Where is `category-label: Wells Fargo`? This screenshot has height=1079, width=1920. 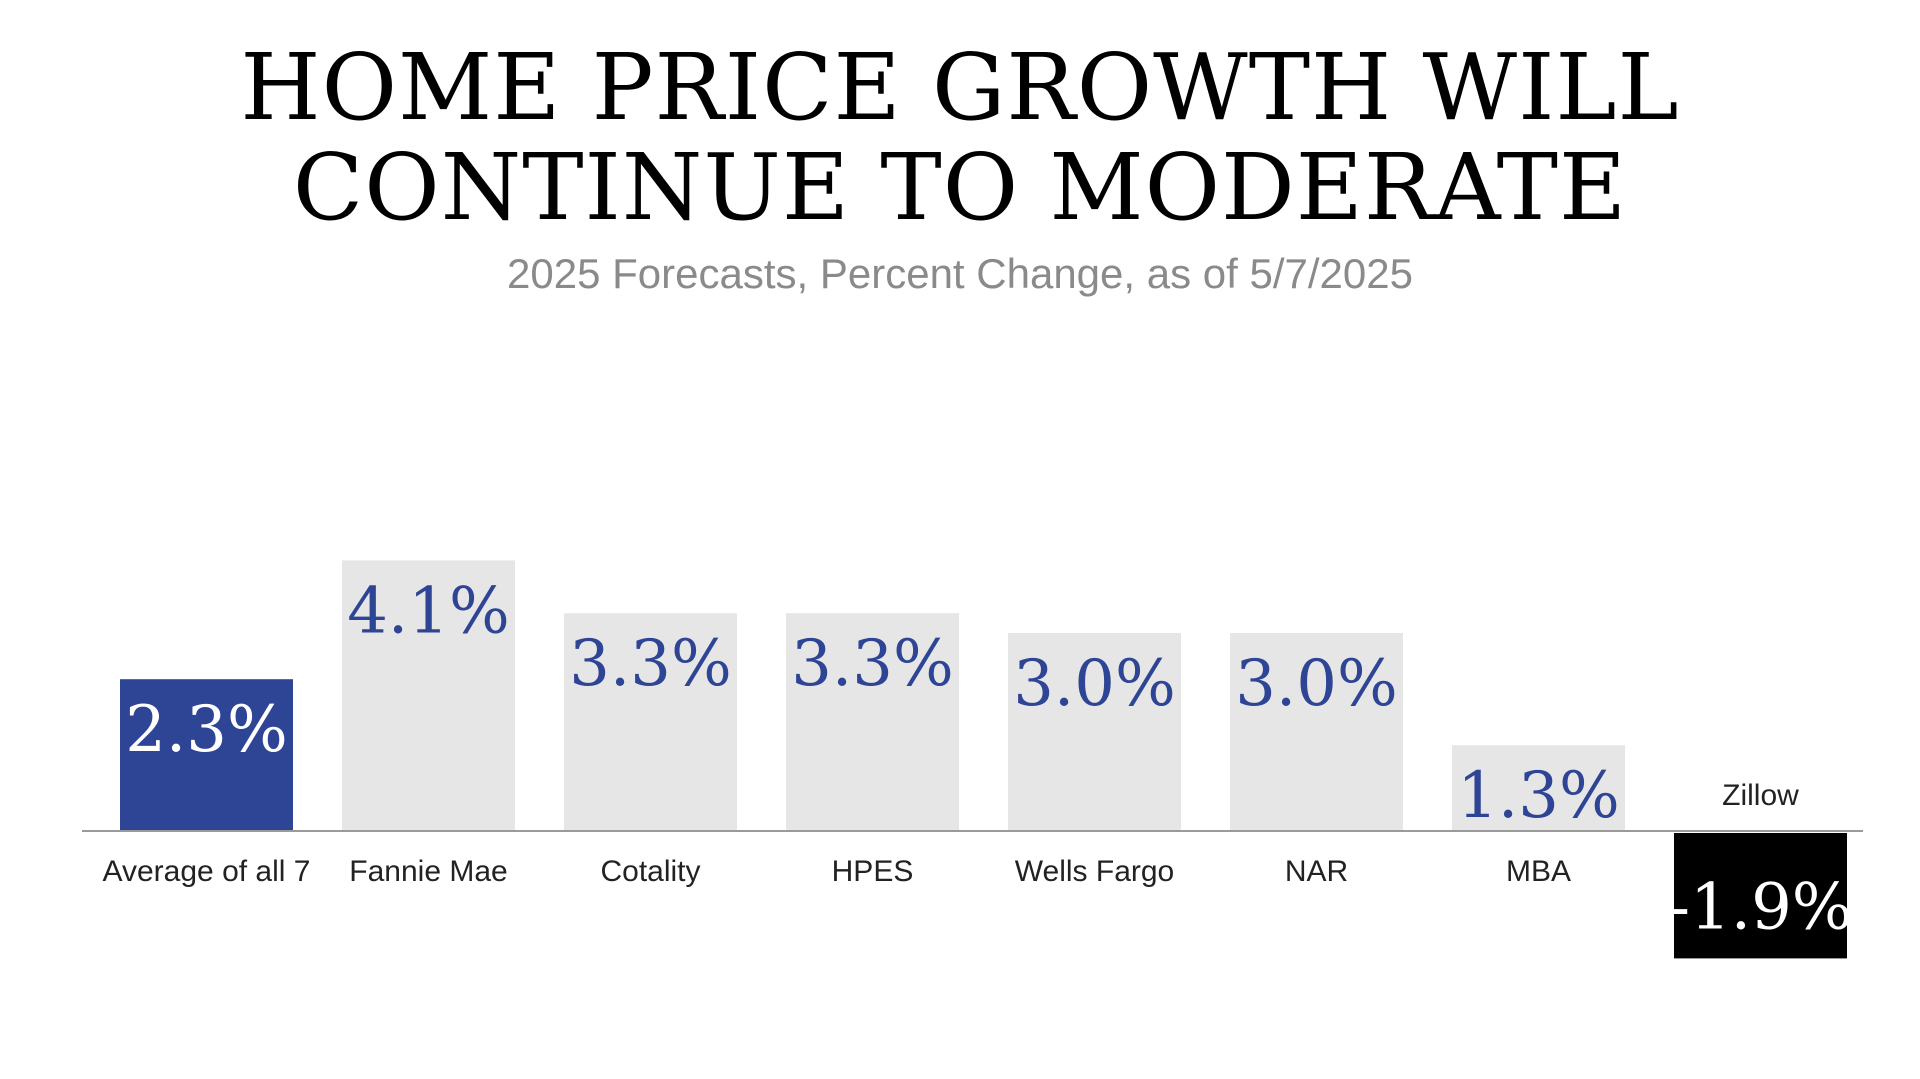
category-label: Wells Fargo is located at coordinates (1095, 871).